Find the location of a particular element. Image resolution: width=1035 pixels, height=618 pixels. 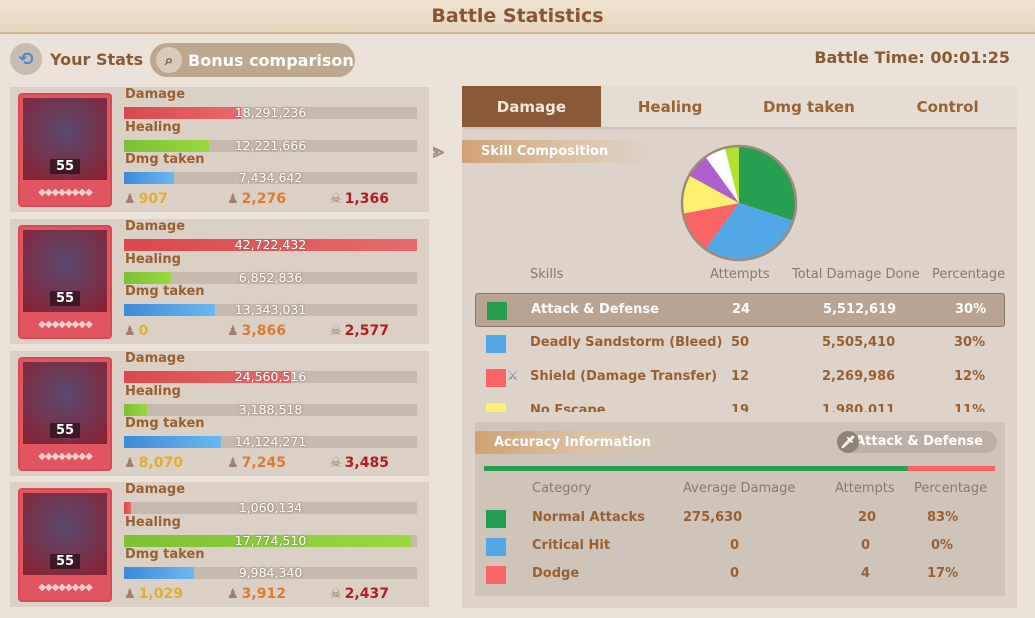

skill-percentage: 30% is located at coordinates (970, 342).